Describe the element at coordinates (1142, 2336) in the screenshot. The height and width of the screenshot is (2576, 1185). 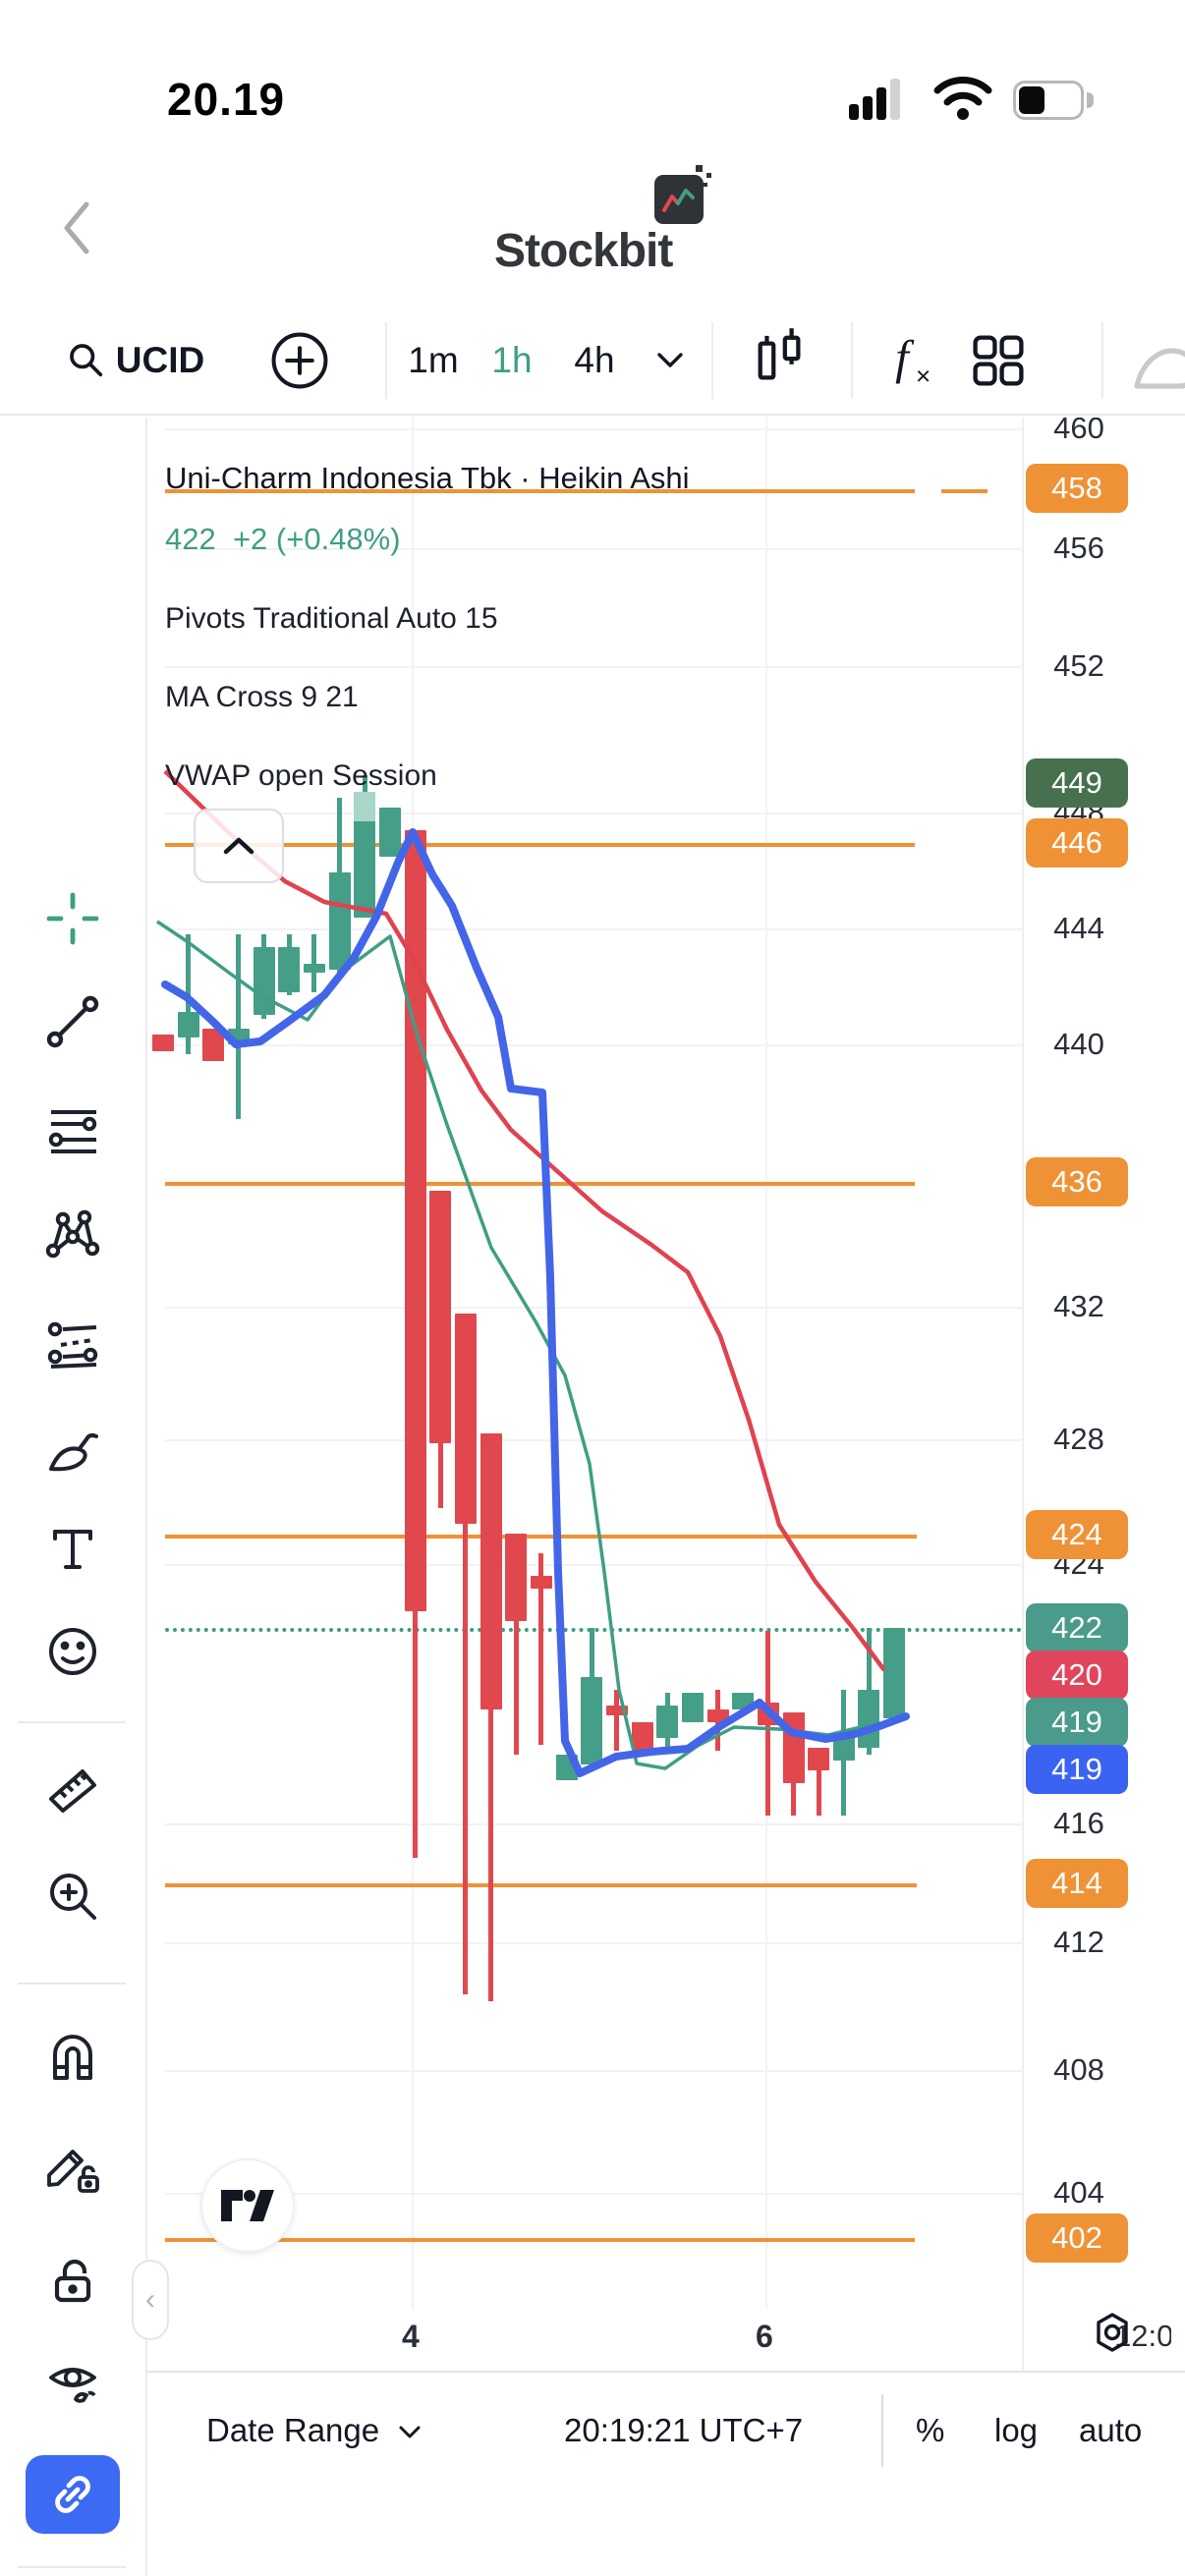
I see `time-label-clipped: 12:00` at that location.